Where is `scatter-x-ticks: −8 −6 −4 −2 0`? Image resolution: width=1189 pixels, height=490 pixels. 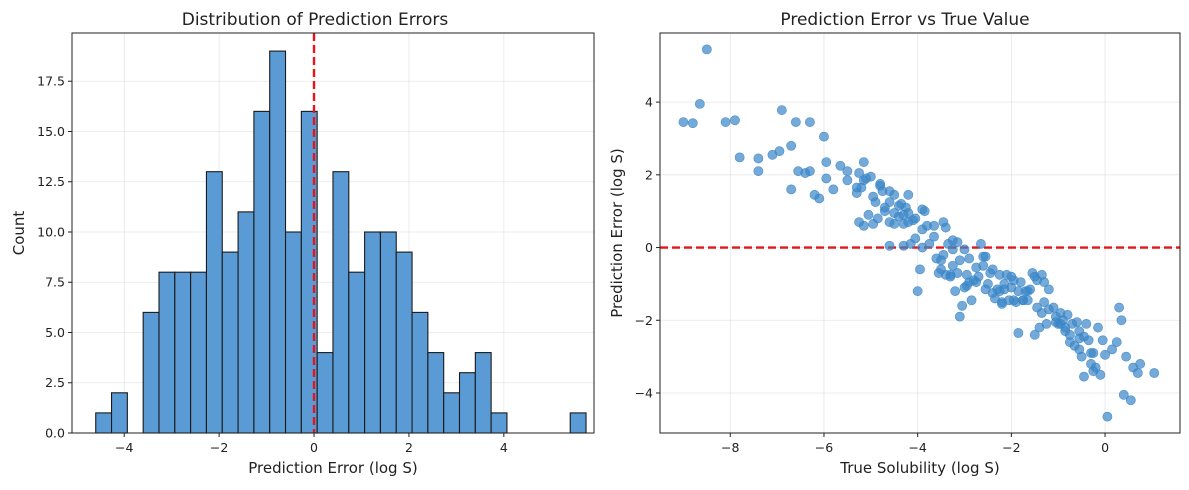
scatter-x-ticks: −8 −6 −4 −2 0 is located at coordinates (915, 444).